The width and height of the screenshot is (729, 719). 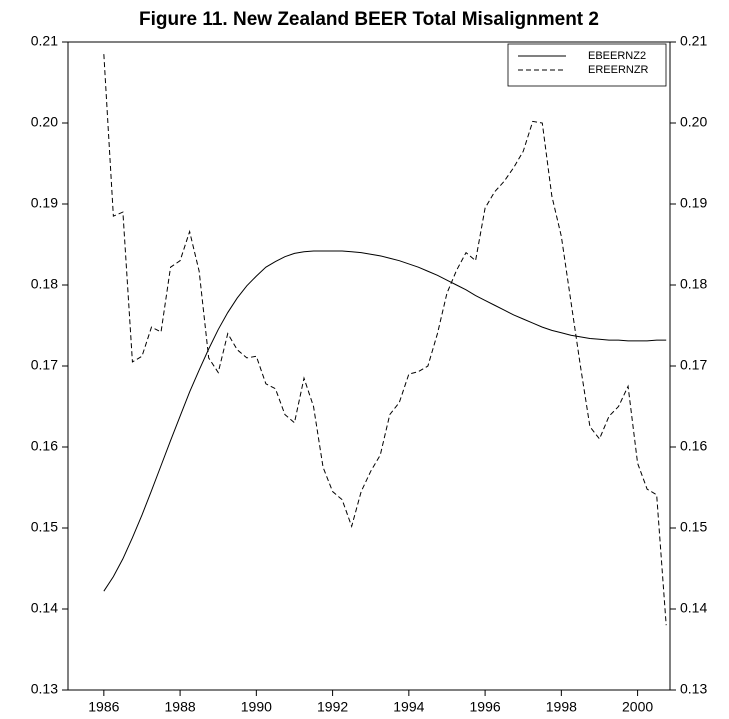 I want to click on legend-label: EBEERNZ2, so click(x=617, y=56).